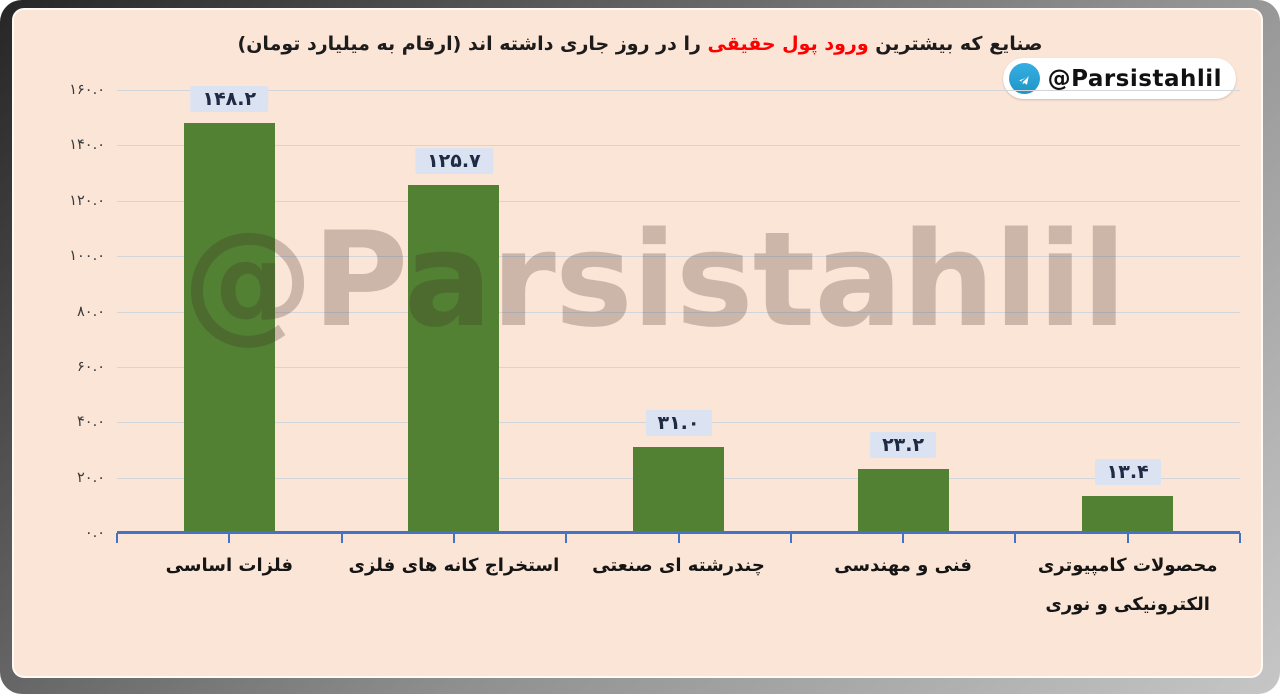 This screenshot has width=1280, height=694. Describe the element at coordinates (87, 200) in the screenshot. I see `y-tick-label: ۱۲۰.۰` at that location.